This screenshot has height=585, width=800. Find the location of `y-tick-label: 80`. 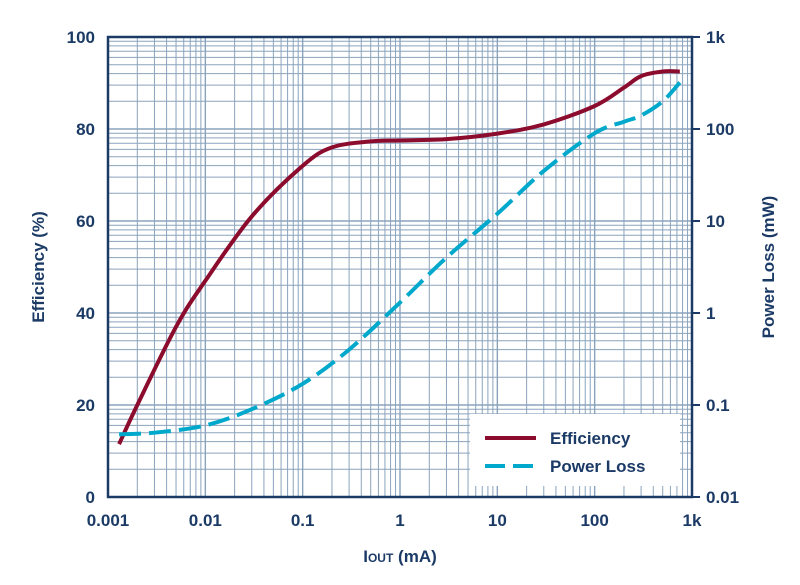

y-tick-label: 80 is located at coordinates (85, 129).